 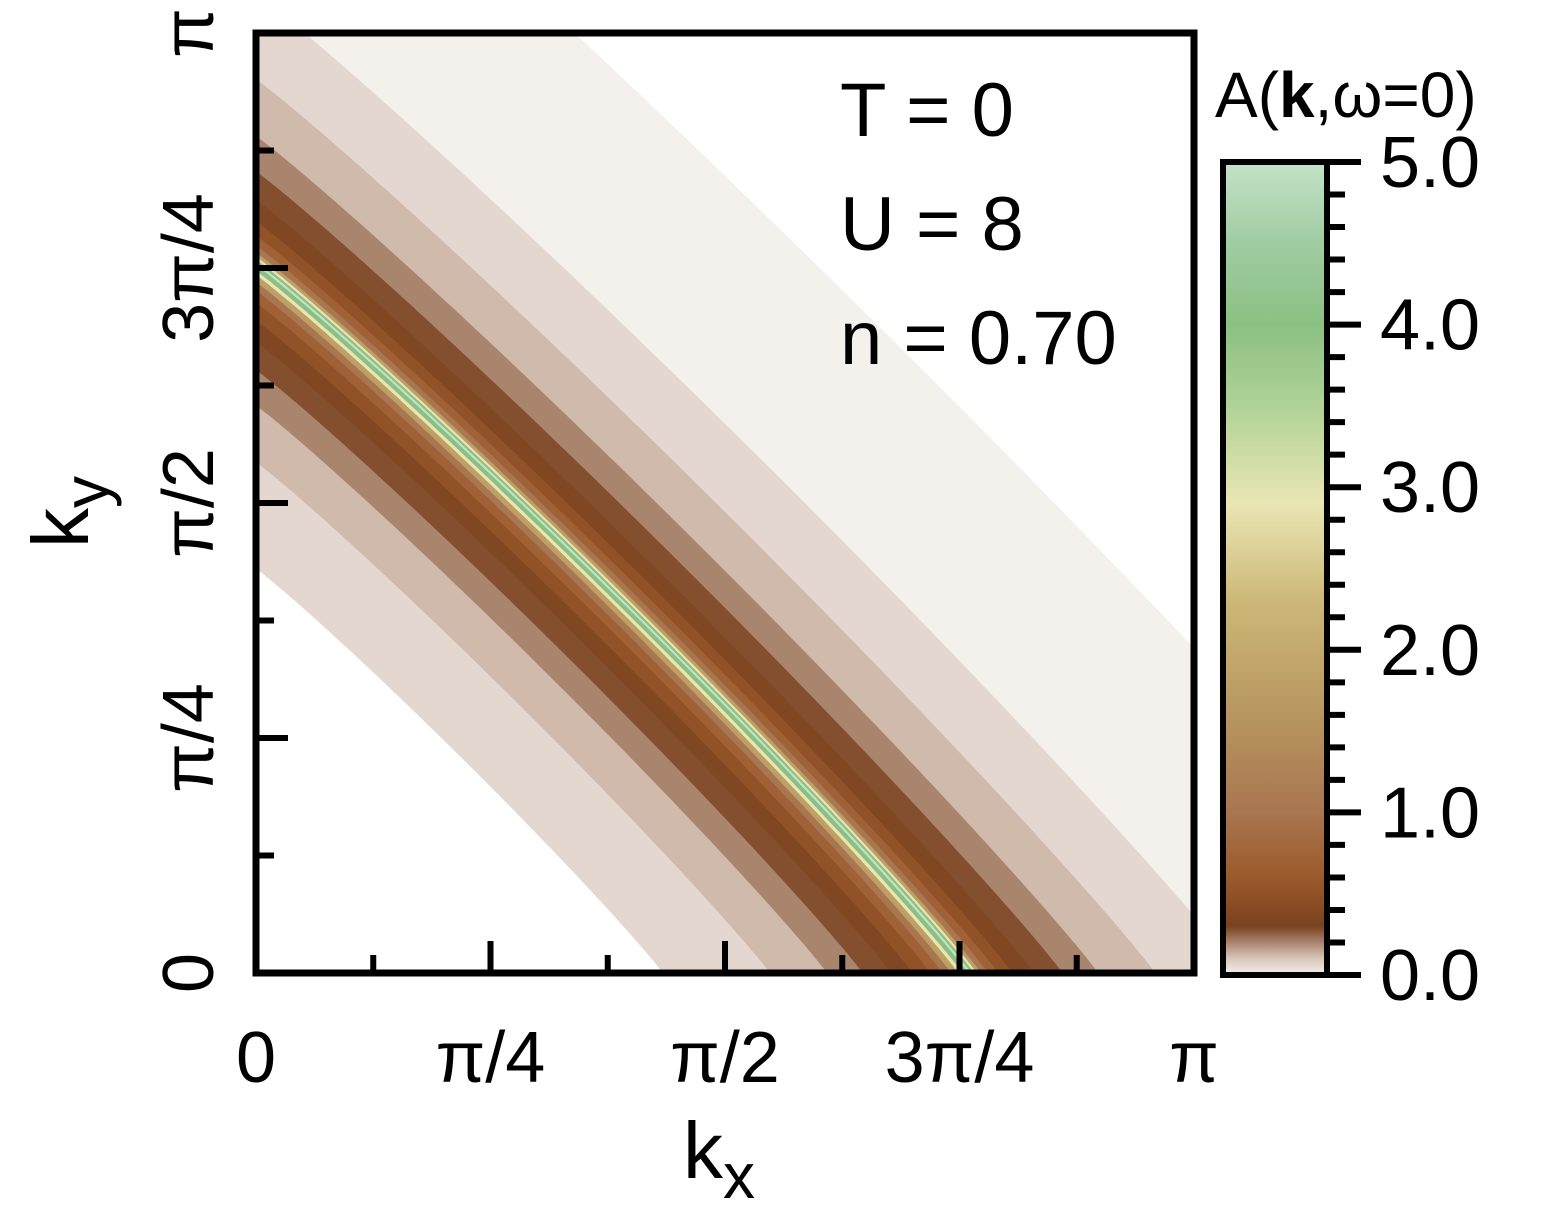 I want to click on colorbar-label-suffix: ,ω=0), so click(x=1396, y=95).